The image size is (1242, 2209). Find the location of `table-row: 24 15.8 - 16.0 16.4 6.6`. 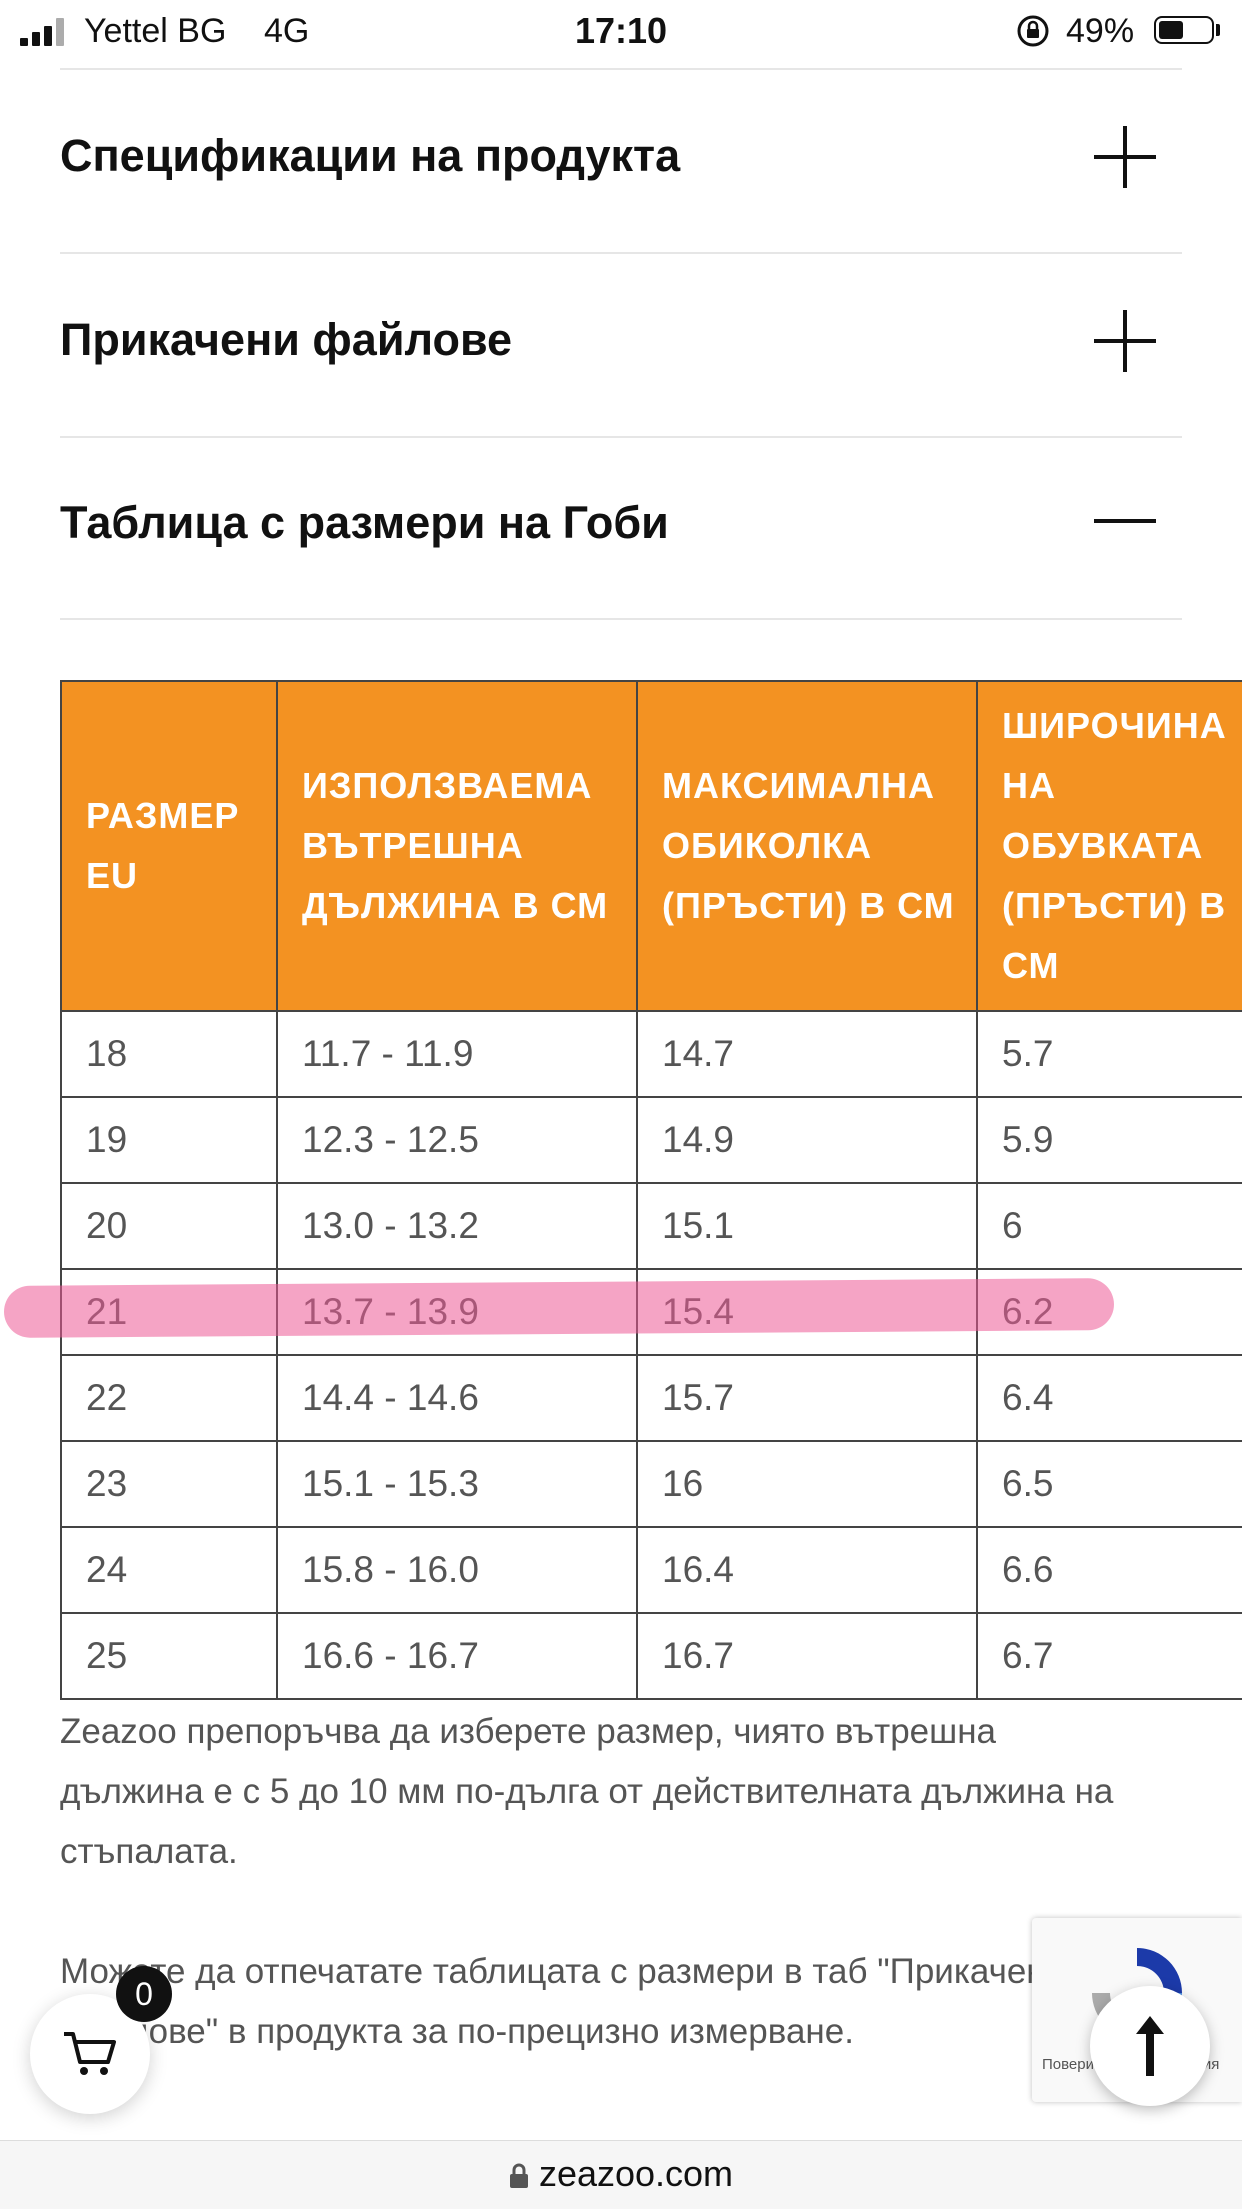

table-row: 24 15.8 - 16.0 16.4 6.6 is located at coordinates (651, 1570).